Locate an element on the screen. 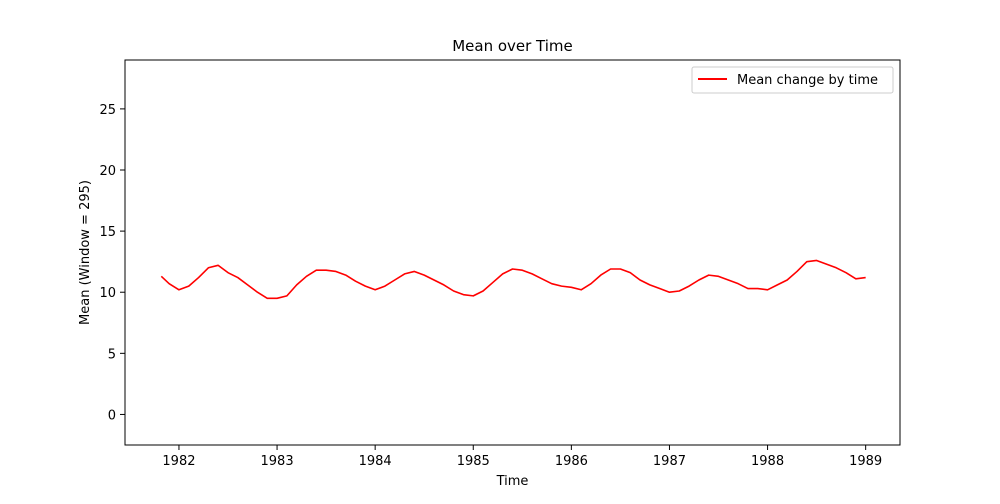  x-tick-label: 1987 is located at coordinates (669, 461).